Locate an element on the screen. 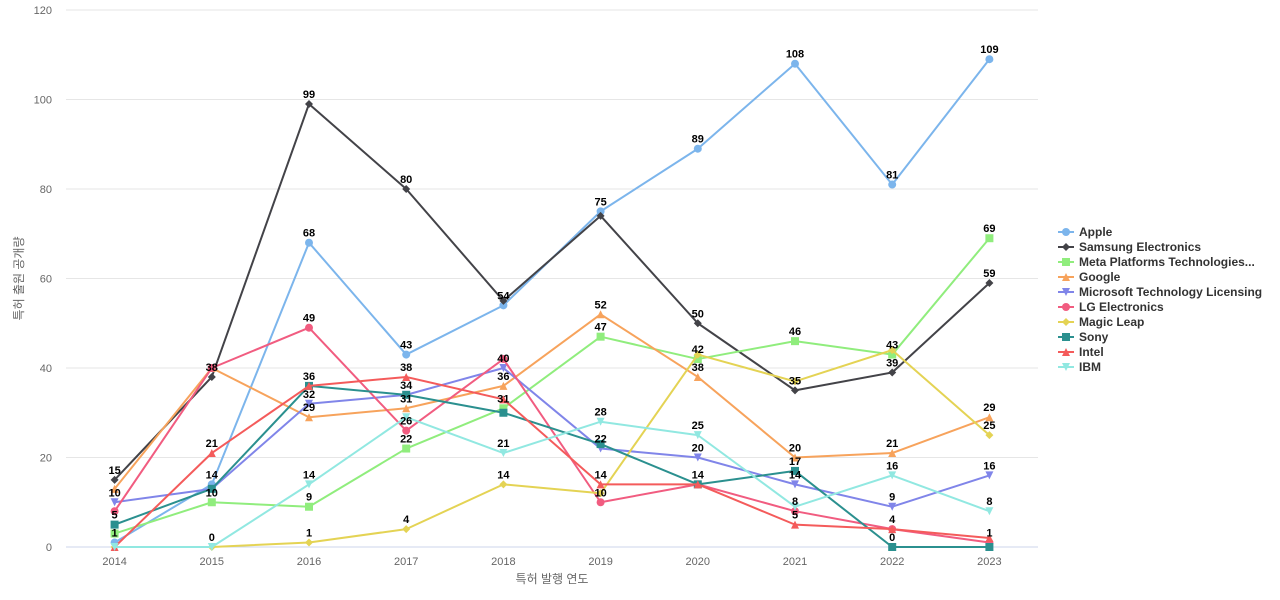 This screenshot has height=600, width=1280. data-label: 38 is located at coordinates (406, 368).